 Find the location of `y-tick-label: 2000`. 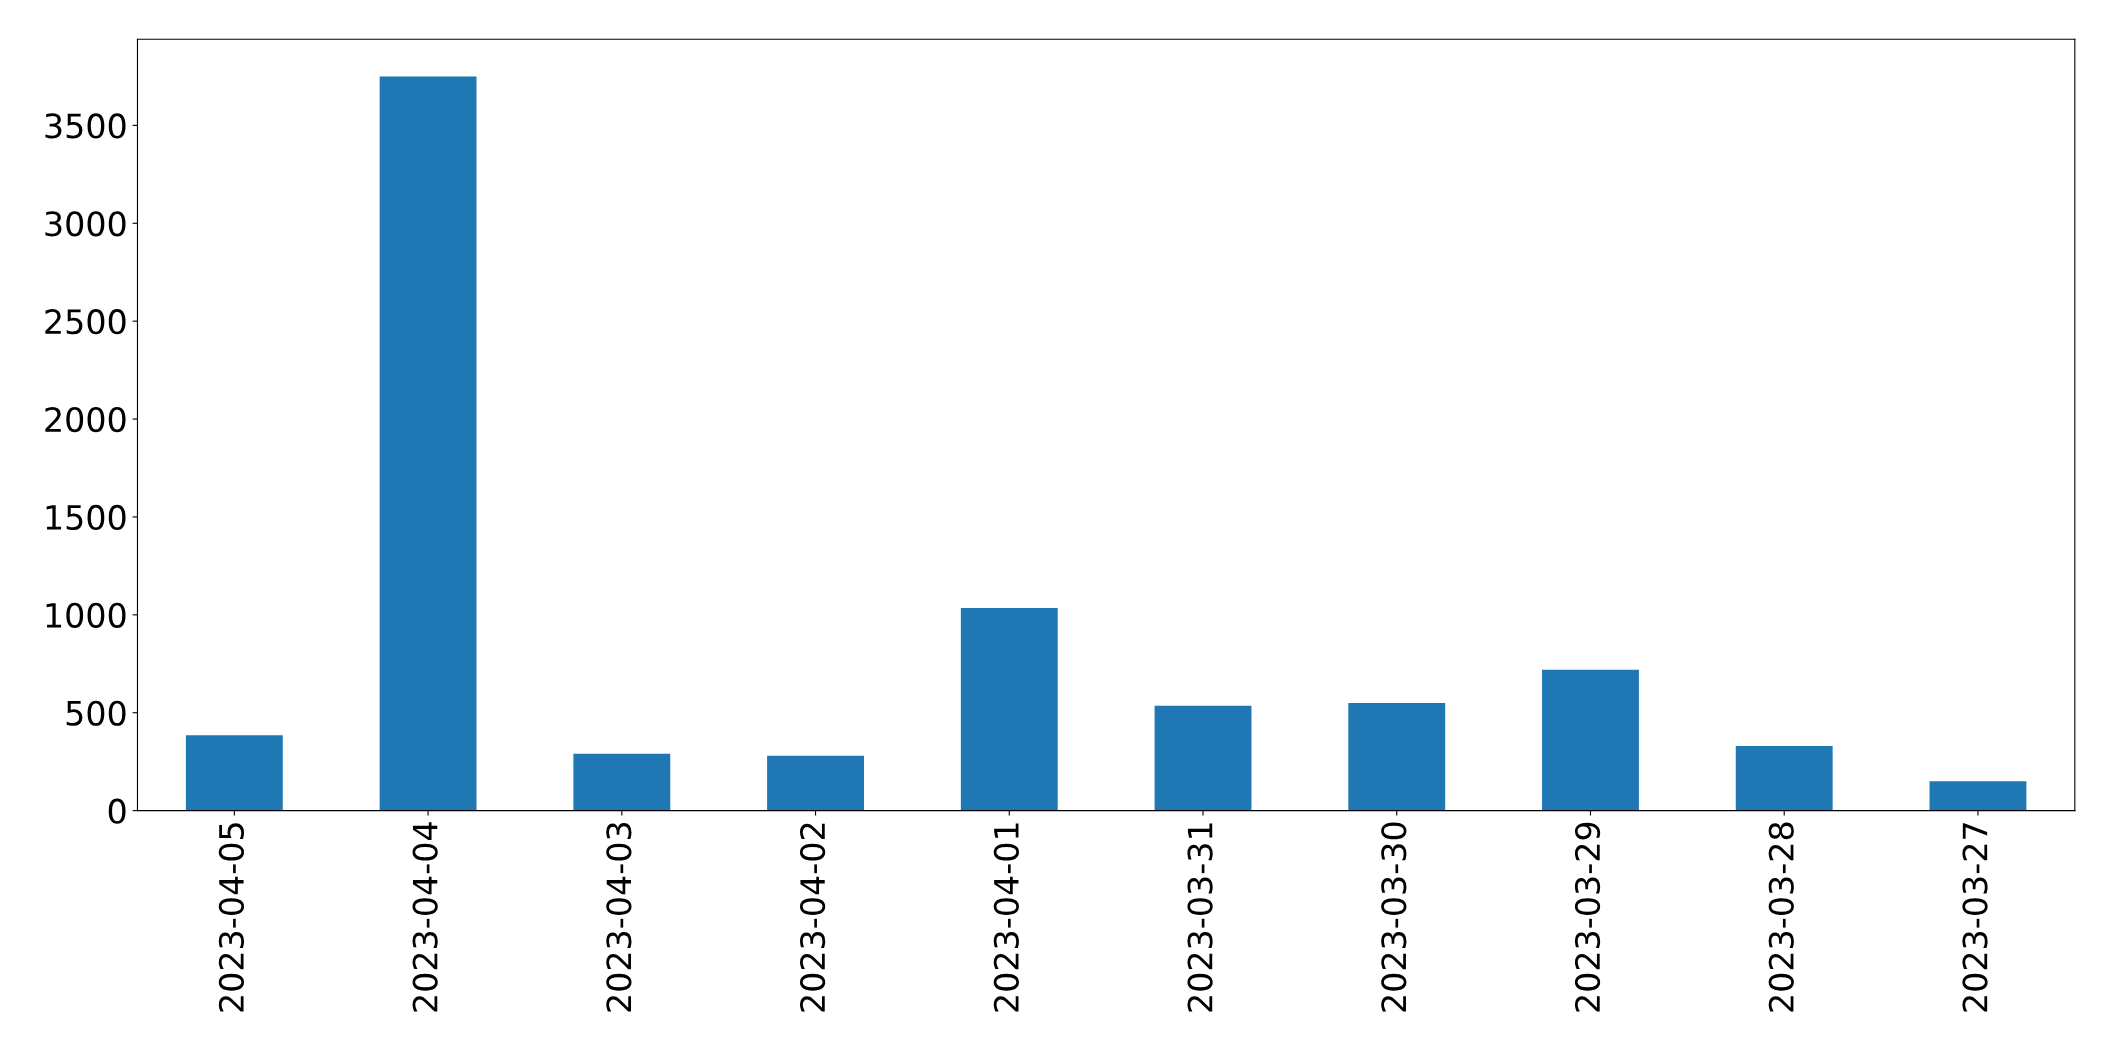

y-tick-label: 2000 is located at coordinates (85, 419).